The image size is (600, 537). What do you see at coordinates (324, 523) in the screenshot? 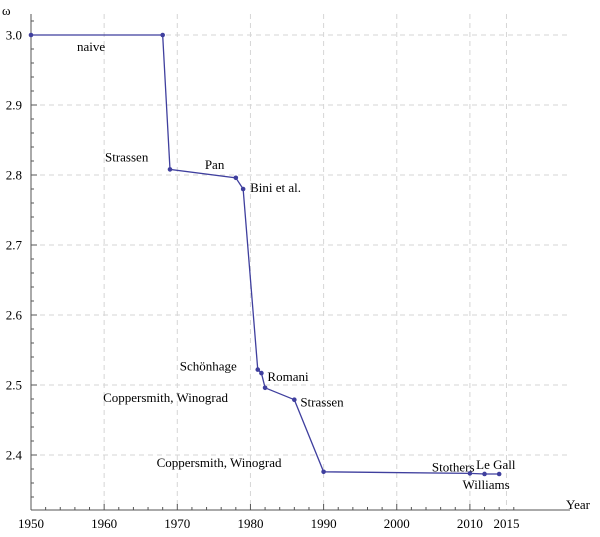
I see `x-tick-label: 1990` at bounding box center [324, 523].